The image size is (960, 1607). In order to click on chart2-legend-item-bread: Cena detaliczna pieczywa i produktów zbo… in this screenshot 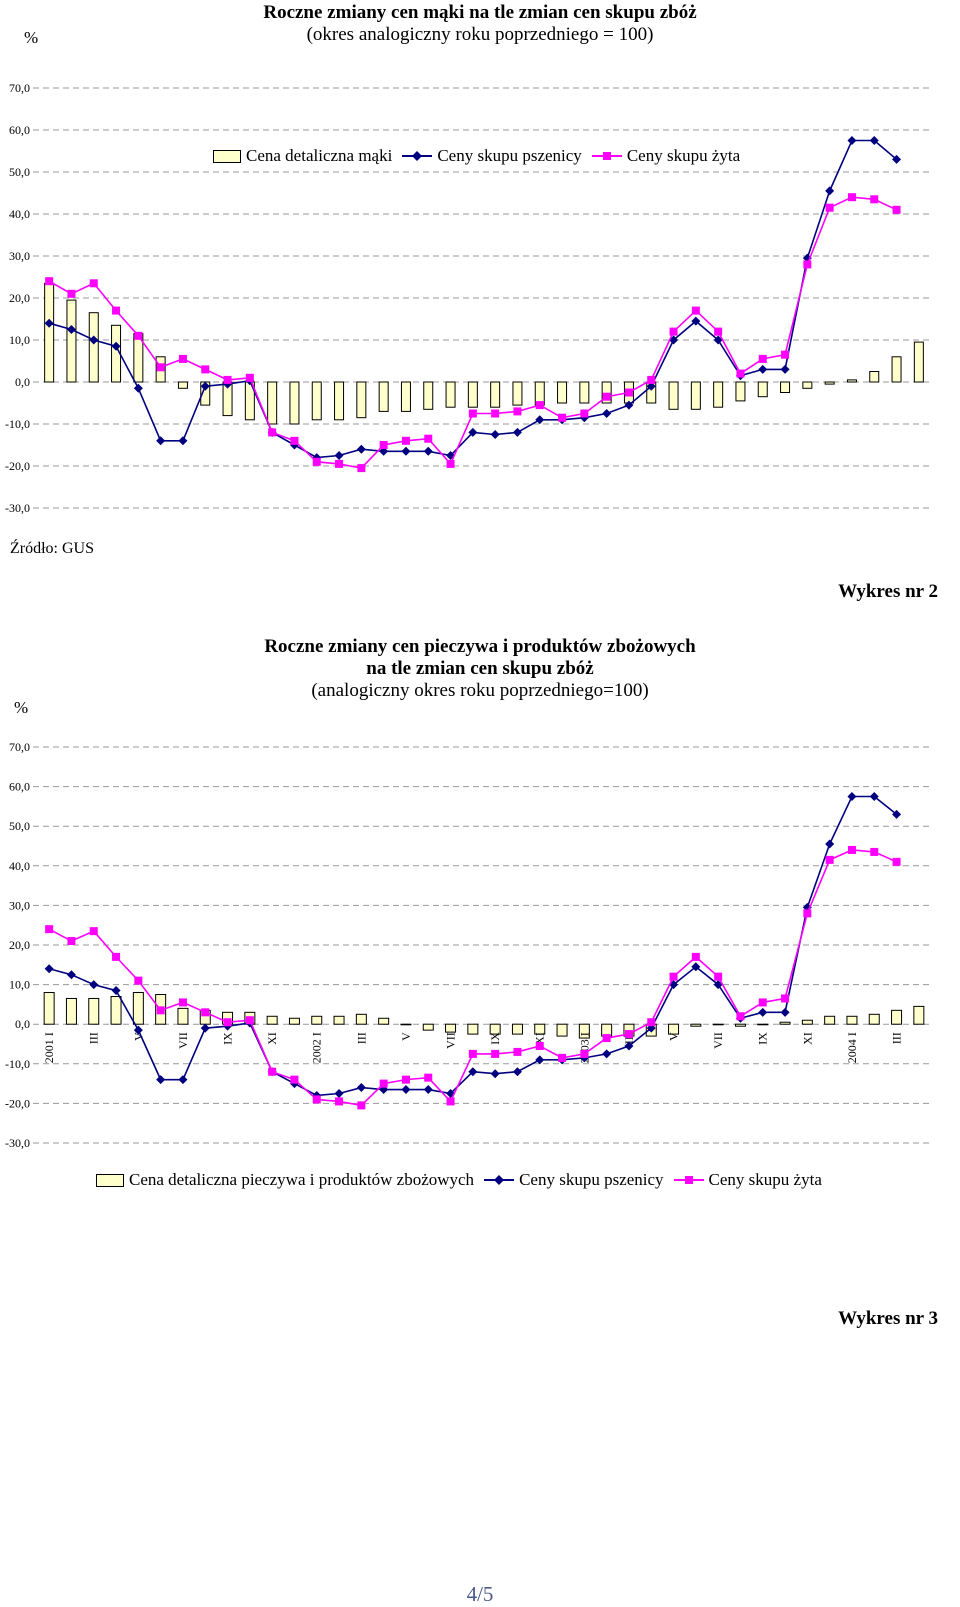, I will do `click(285, 1180)`.